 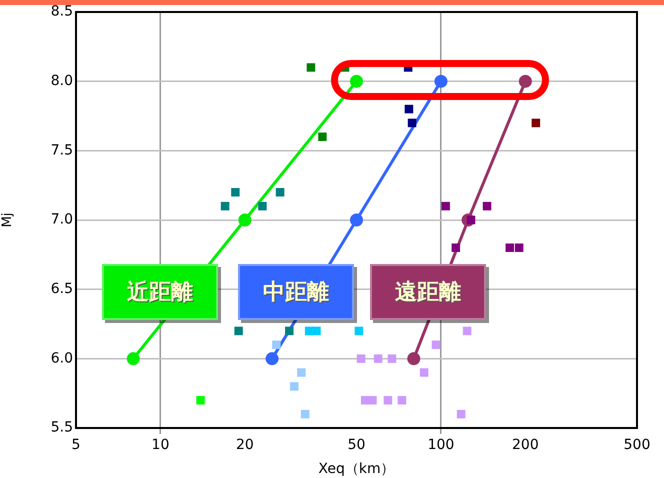 I want to click on x-tick-label: 5, so click(x=76, y=445).